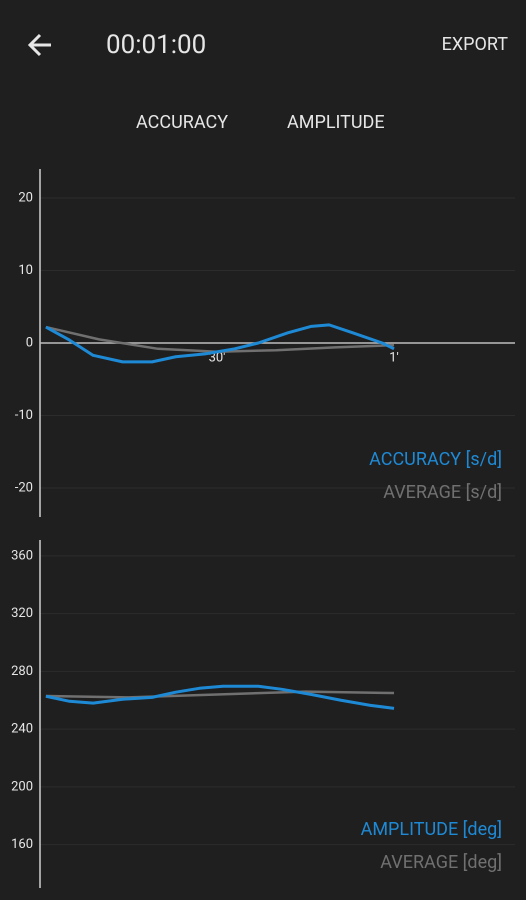 The width and height of the screenshot is (526, 900). What do you see at coordinates (24, 487) in the screenshot?
I see `y-tick-label: -20` at bounding box center [24, 487].